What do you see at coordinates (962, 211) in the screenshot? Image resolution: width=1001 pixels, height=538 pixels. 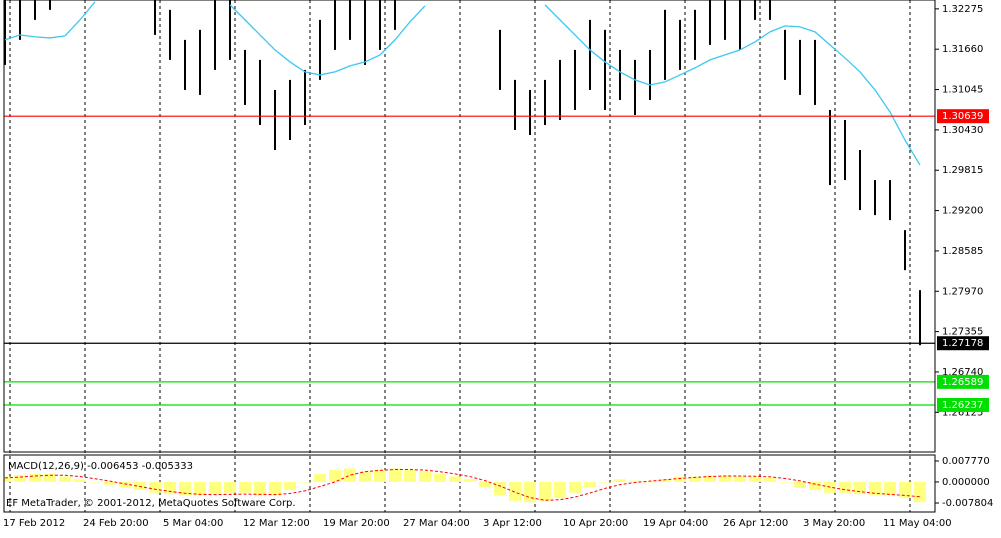 I see `y-tick-label: 1.29200` at bounding box center [962, 211].